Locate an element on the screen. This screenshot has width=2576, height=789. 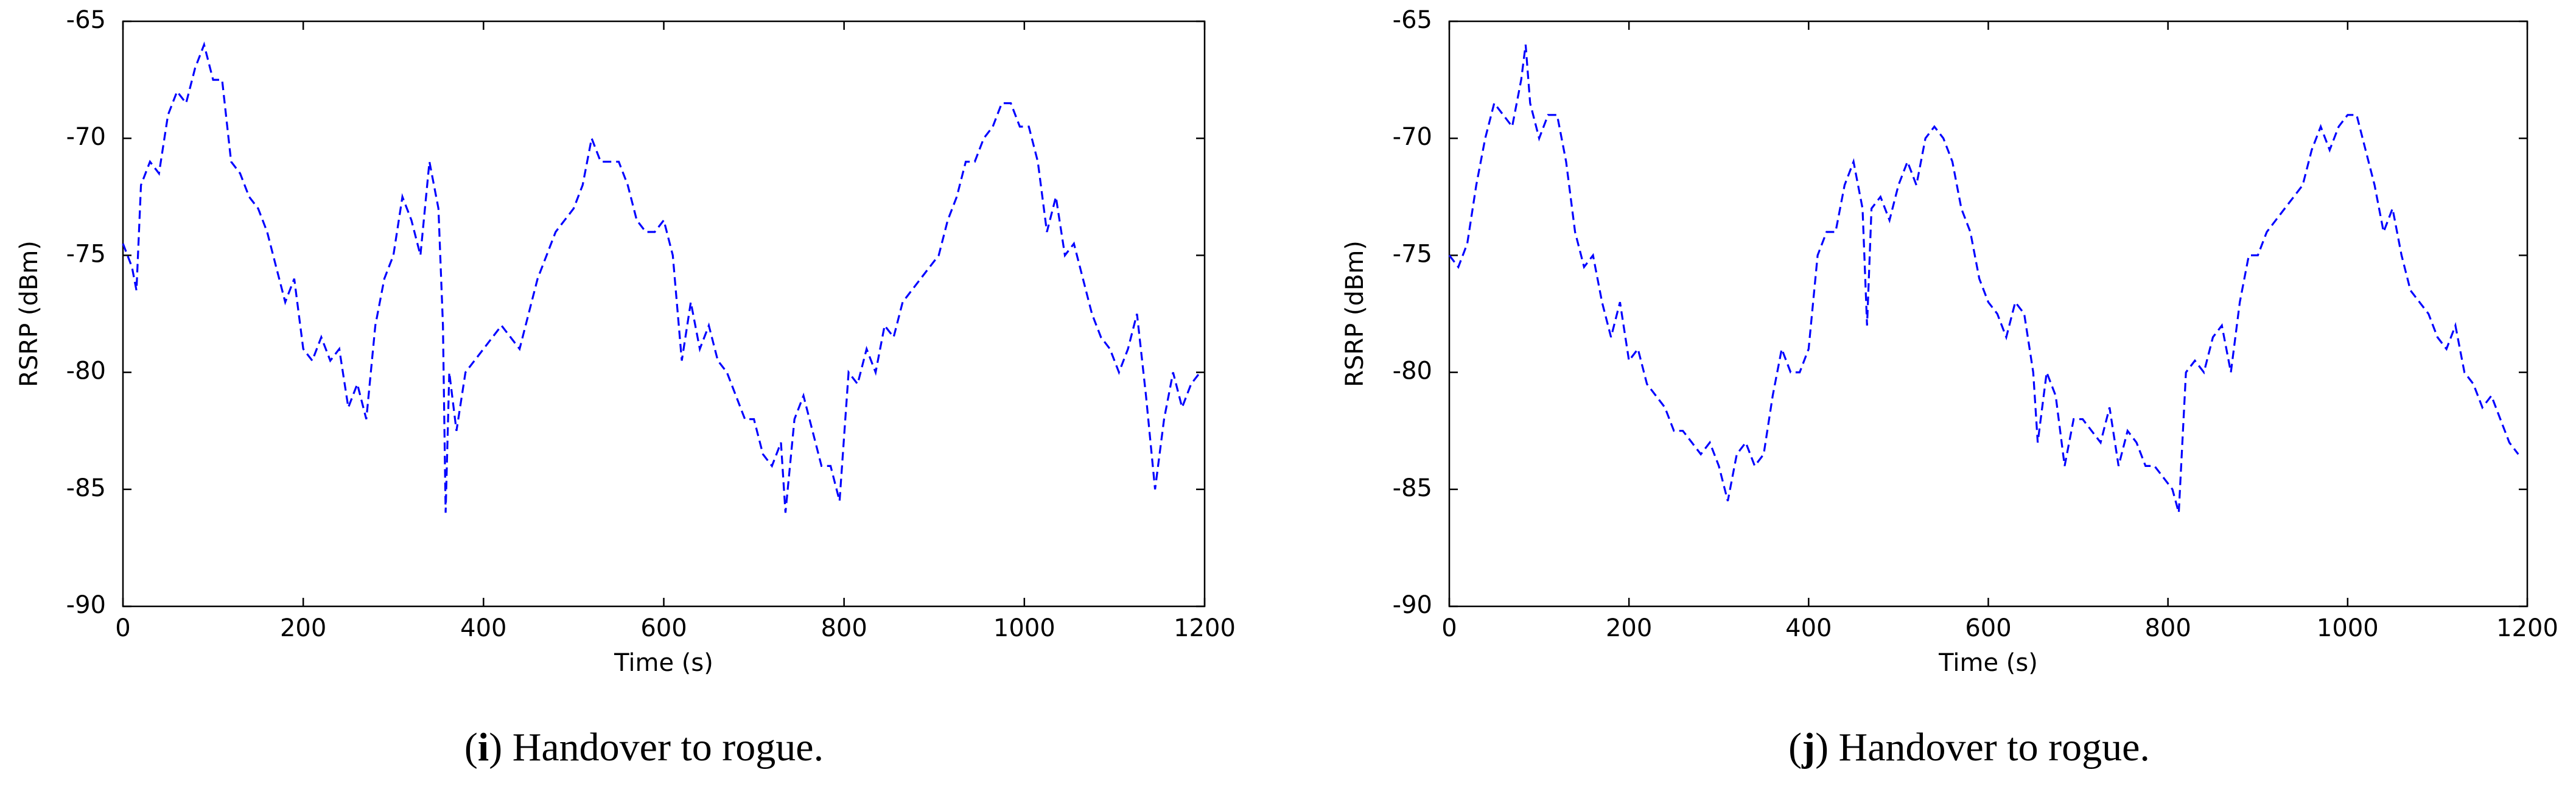
caption-part: j is located at coordinates (1808, 747).